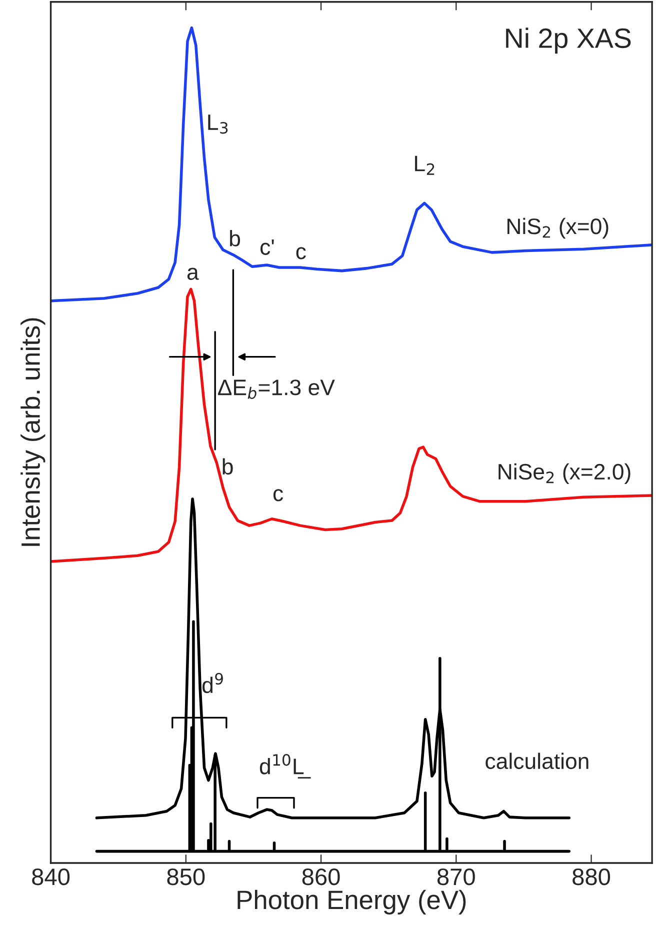 The width and height of the screenshot is (656, 936). I want to click on y-axis-title: Intensity (arb. units), so click(33, 432).